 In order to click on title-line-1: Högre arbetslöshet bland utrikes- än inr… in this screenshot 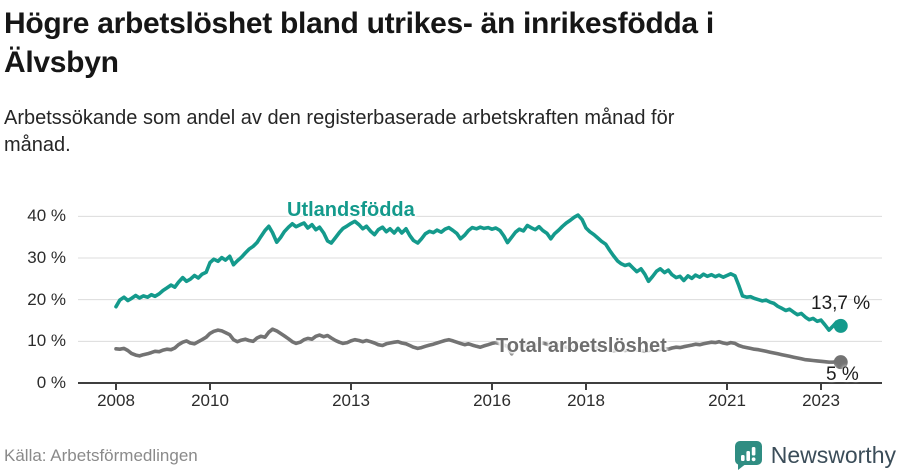, I will do `click(359, 23)`.